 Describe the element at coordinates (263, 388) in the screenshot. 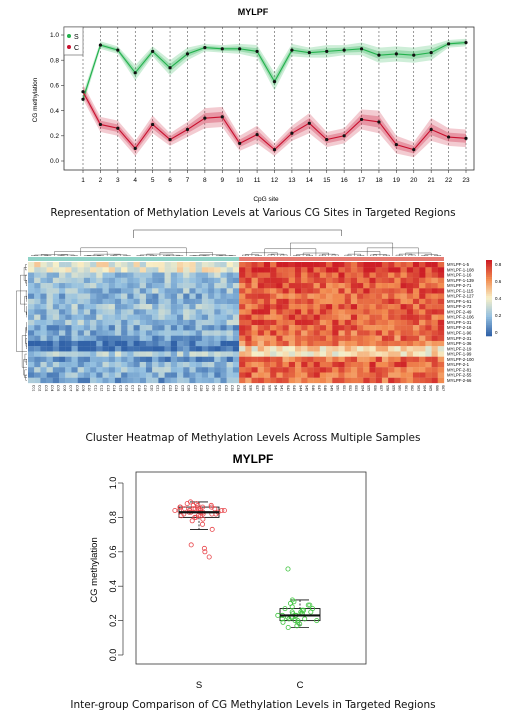

I see `column-label: S38` at that location.